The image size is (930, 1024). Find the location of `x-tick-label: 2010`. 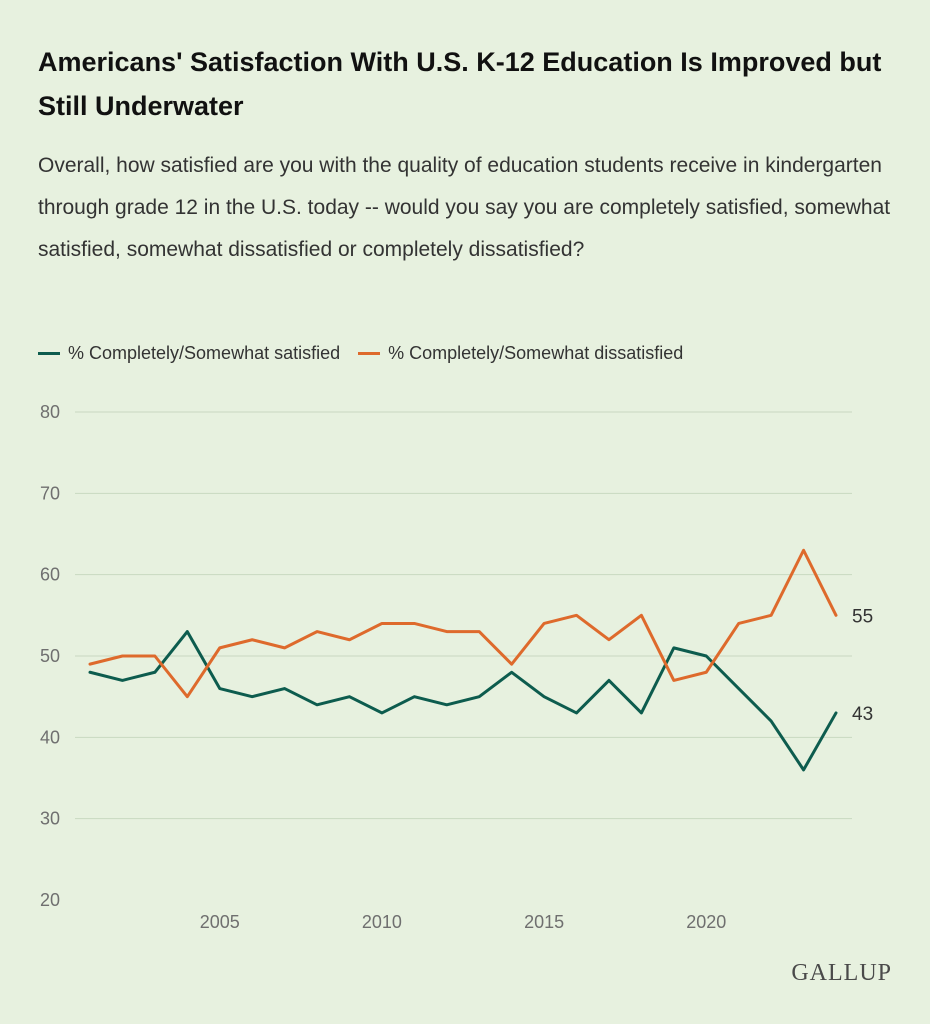

x-tick-label: 2010 is located at coordinates (382, 922).